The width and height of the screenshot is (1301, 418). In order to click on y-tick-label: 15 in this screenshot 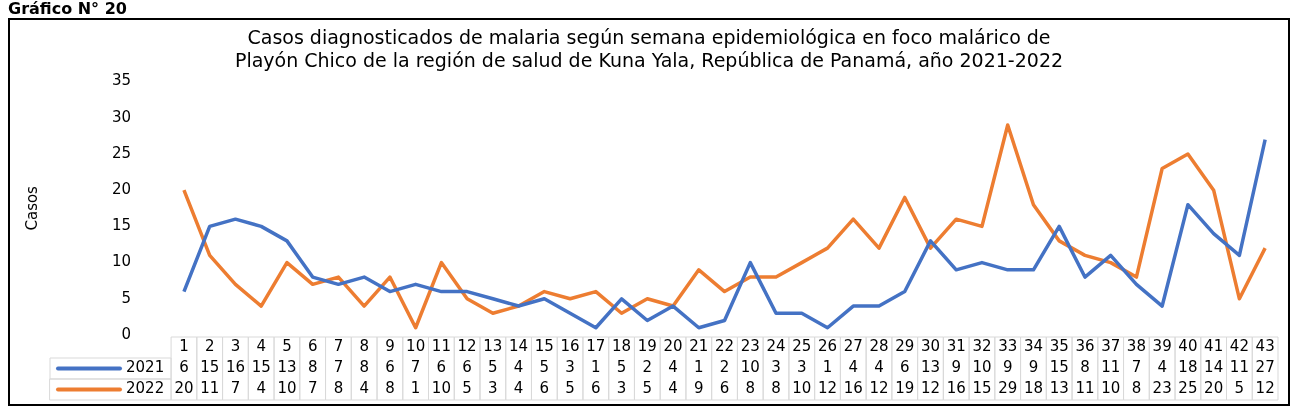, I will do `click(121, 225)`.